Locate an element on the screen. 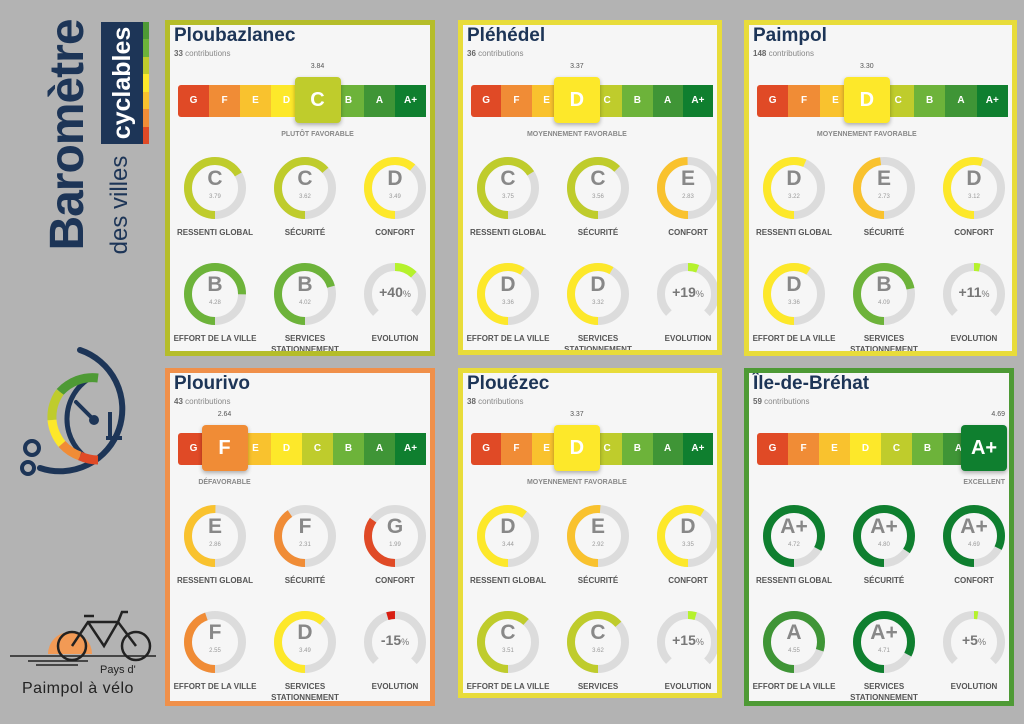 The width and height of the screenshot is (1024, 724). metric-score: 4.72 is located at coordinates (794, 545).